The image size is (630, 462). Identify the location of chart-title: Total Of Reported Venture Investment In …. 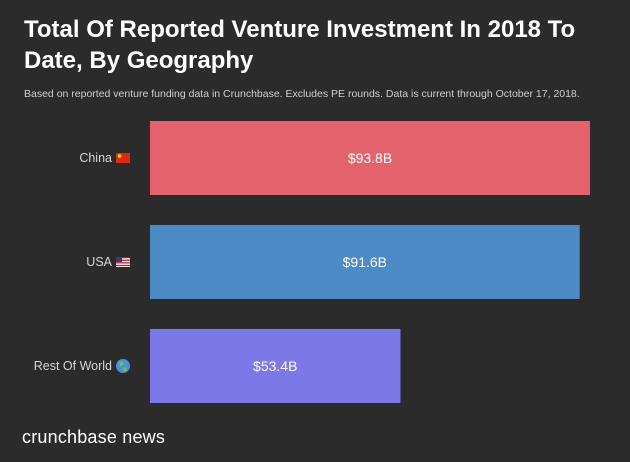
(300, 45).